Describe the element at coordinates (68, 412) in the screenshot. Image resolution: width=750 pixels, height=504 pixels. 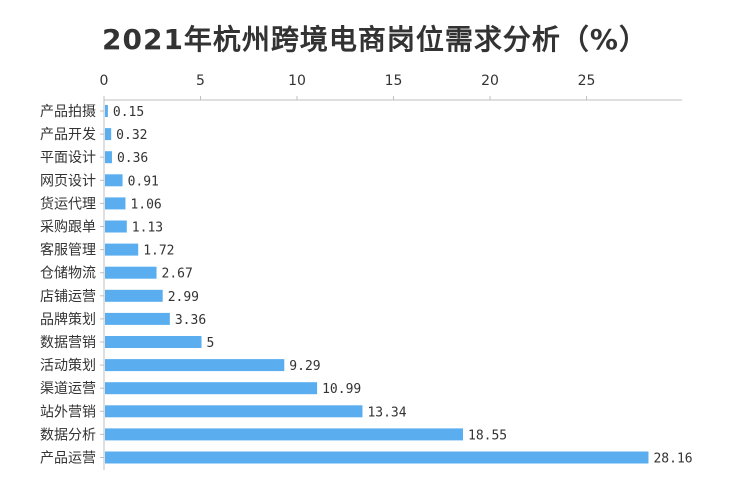
I see `category-label: 站外营销` at that location.